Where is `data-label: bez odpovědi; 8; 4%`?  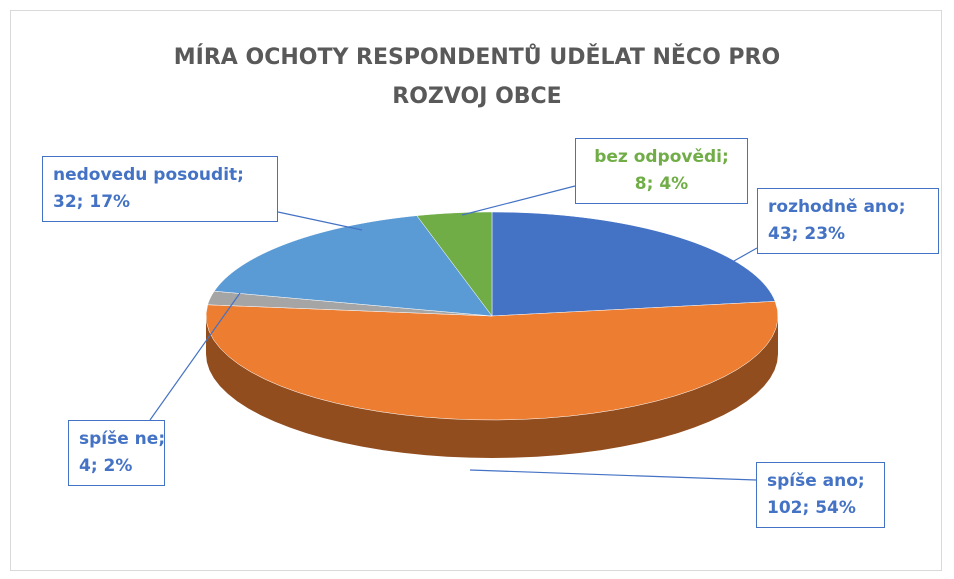 data-label: bez odpovědi; 8; 4% is located at coordinates (661, 171).